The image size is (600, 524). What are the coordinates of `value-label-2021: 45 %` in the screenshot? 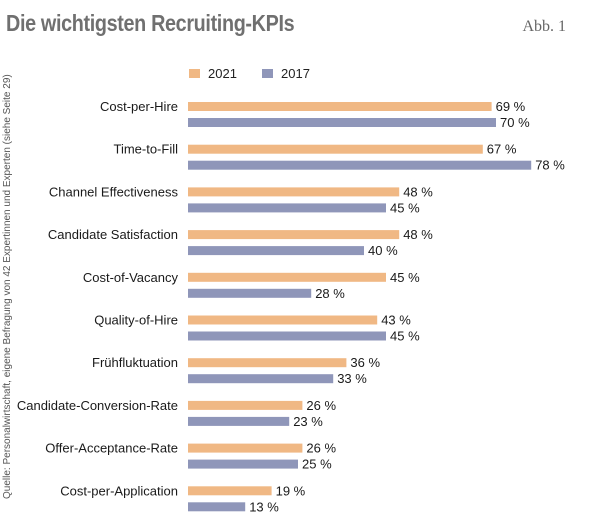 It's located at (405, 277).